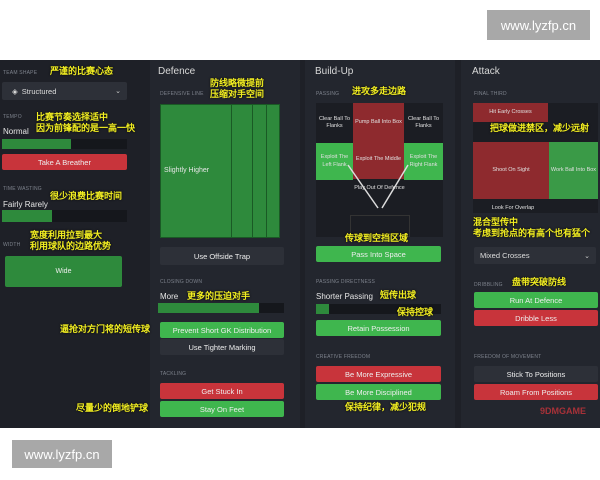 Image resolution: width=600 pixels, height=480 pixels. What do you see at coordinates (222, 409) in the screenshot?
I see `stay-on-feet-button: Stay On Feet` at bounding box center [222, 409].